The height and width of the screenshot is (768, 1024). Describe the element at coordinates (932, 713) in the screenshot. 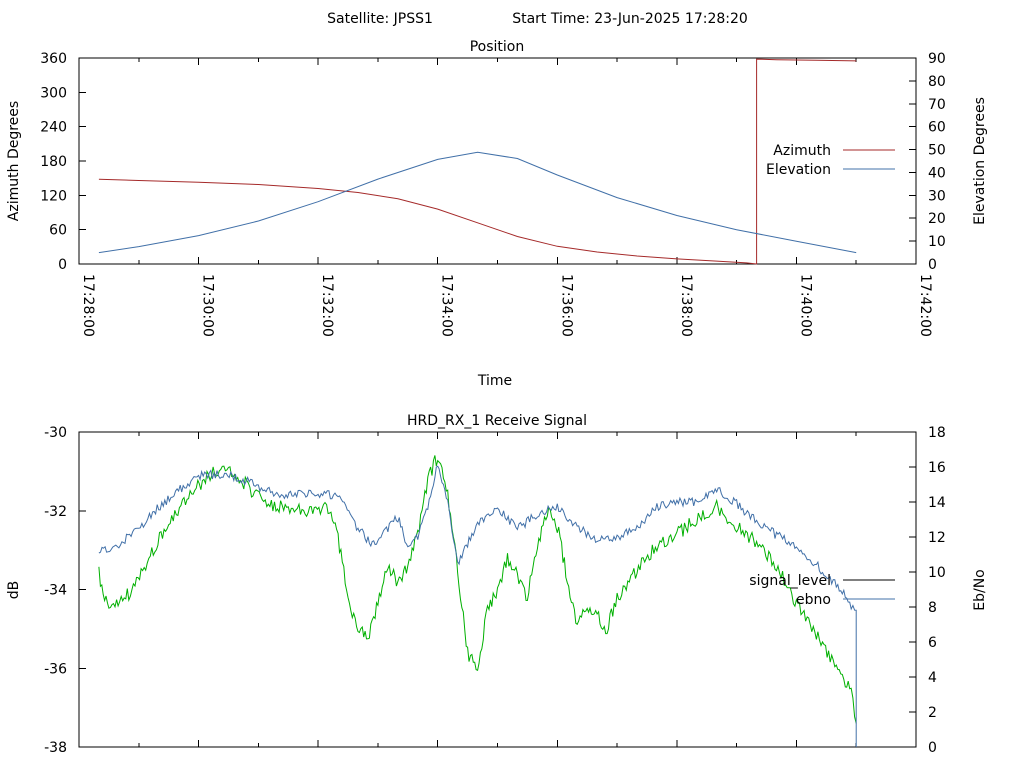

I see `y2-tick-label: 2` at that location.